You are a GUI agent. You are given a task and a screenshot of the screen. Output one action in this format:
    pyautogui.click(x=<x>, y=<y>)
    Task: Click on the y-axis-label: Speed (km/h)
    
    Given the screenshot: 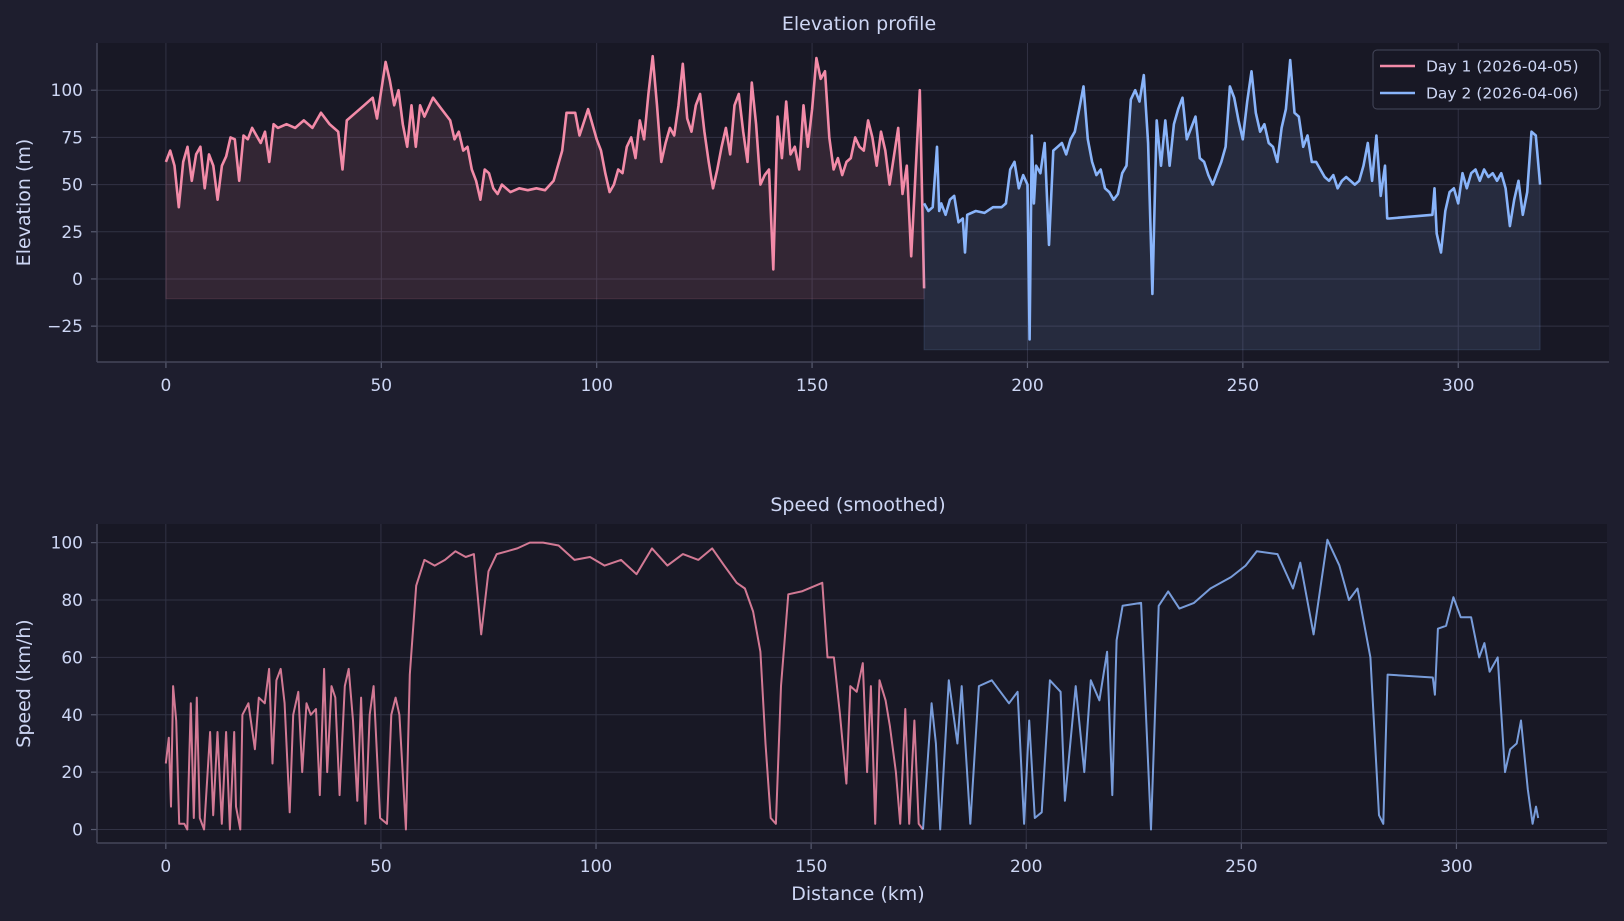 What is the action you would take?
    pyautogui.click(x=24, y=683)
    